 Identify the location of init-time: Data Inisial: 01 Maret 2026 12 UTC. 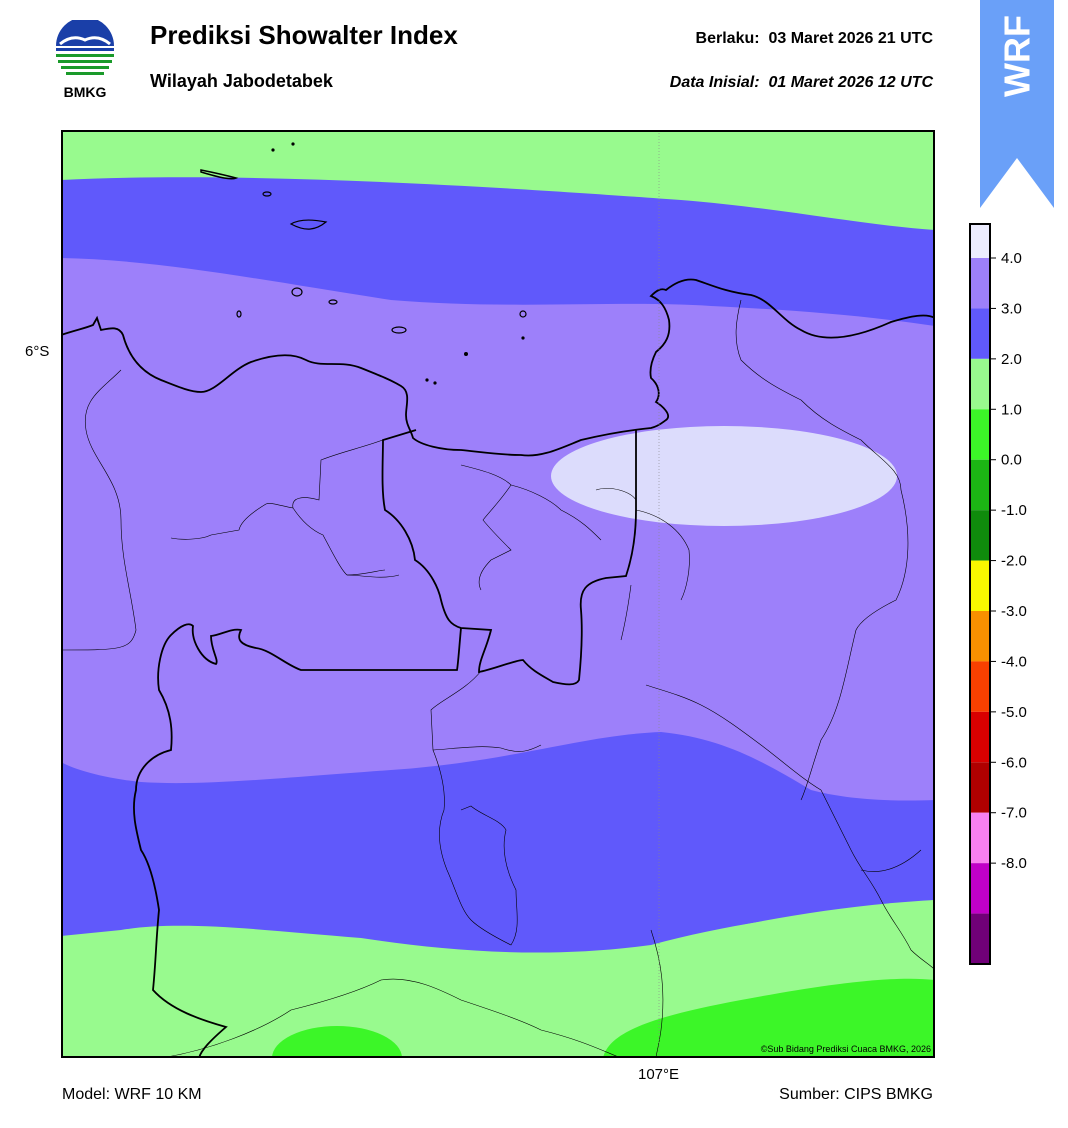
(801, 83).